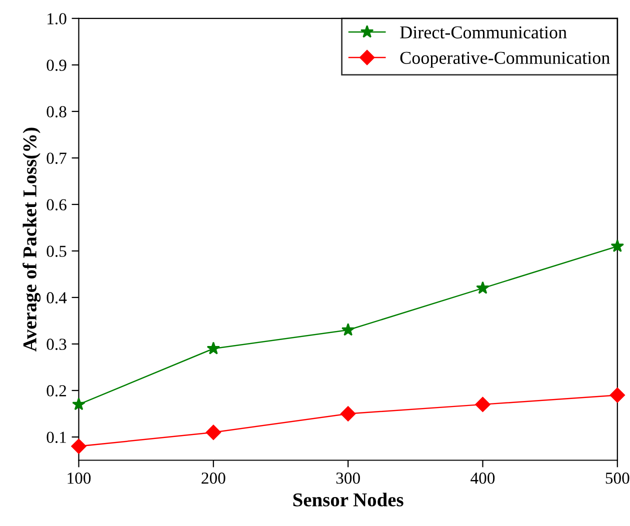  I want to click on x-tick-label: 200, so click(214, 478).